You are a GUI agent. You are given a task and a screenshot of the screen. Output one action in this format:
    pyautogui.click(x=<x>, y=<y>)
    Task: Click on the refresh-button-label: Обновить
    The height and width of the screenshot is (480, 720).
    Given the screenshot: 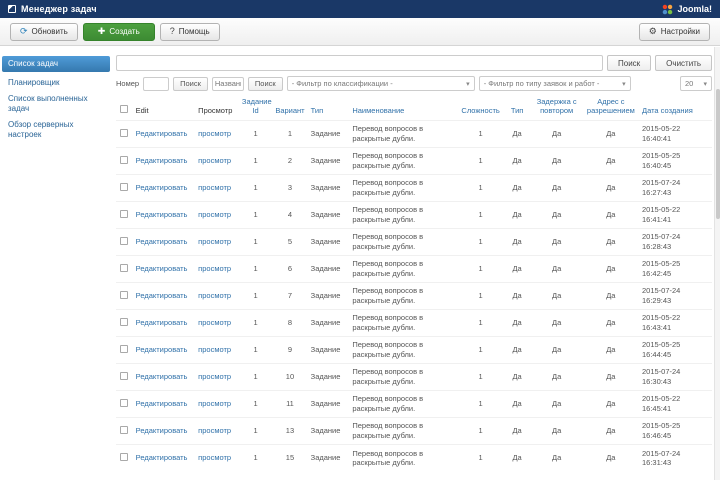 What is the action you would take?
    pyautogui.click(x=49, y=31)
    